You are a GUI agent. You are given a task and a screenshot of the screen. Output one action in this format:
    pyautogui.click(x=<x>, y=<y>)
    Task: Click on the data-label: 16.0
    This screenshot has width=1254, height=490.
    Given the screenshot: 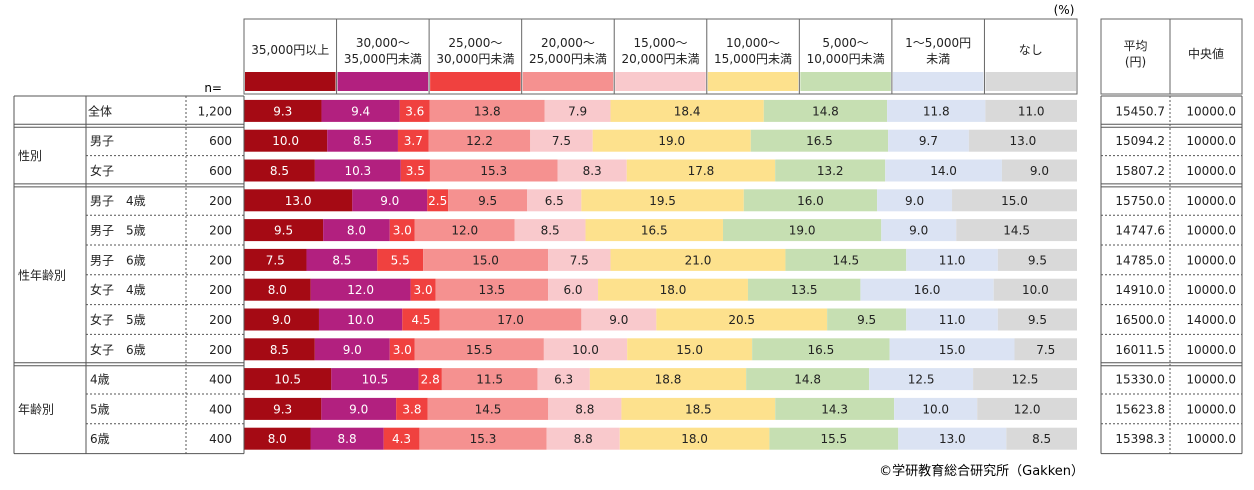 What is the action you would take?
    pyautogui.click(x=927, y=290)
    